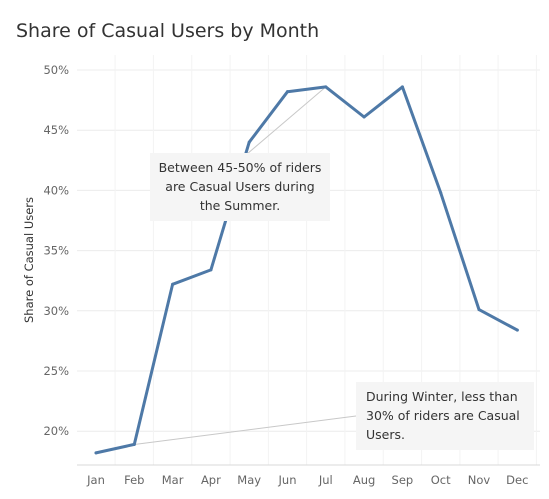  Describe the element at coordinates (56, 371) in the screenshot. I see `y-tick-label: 25%` at that location.